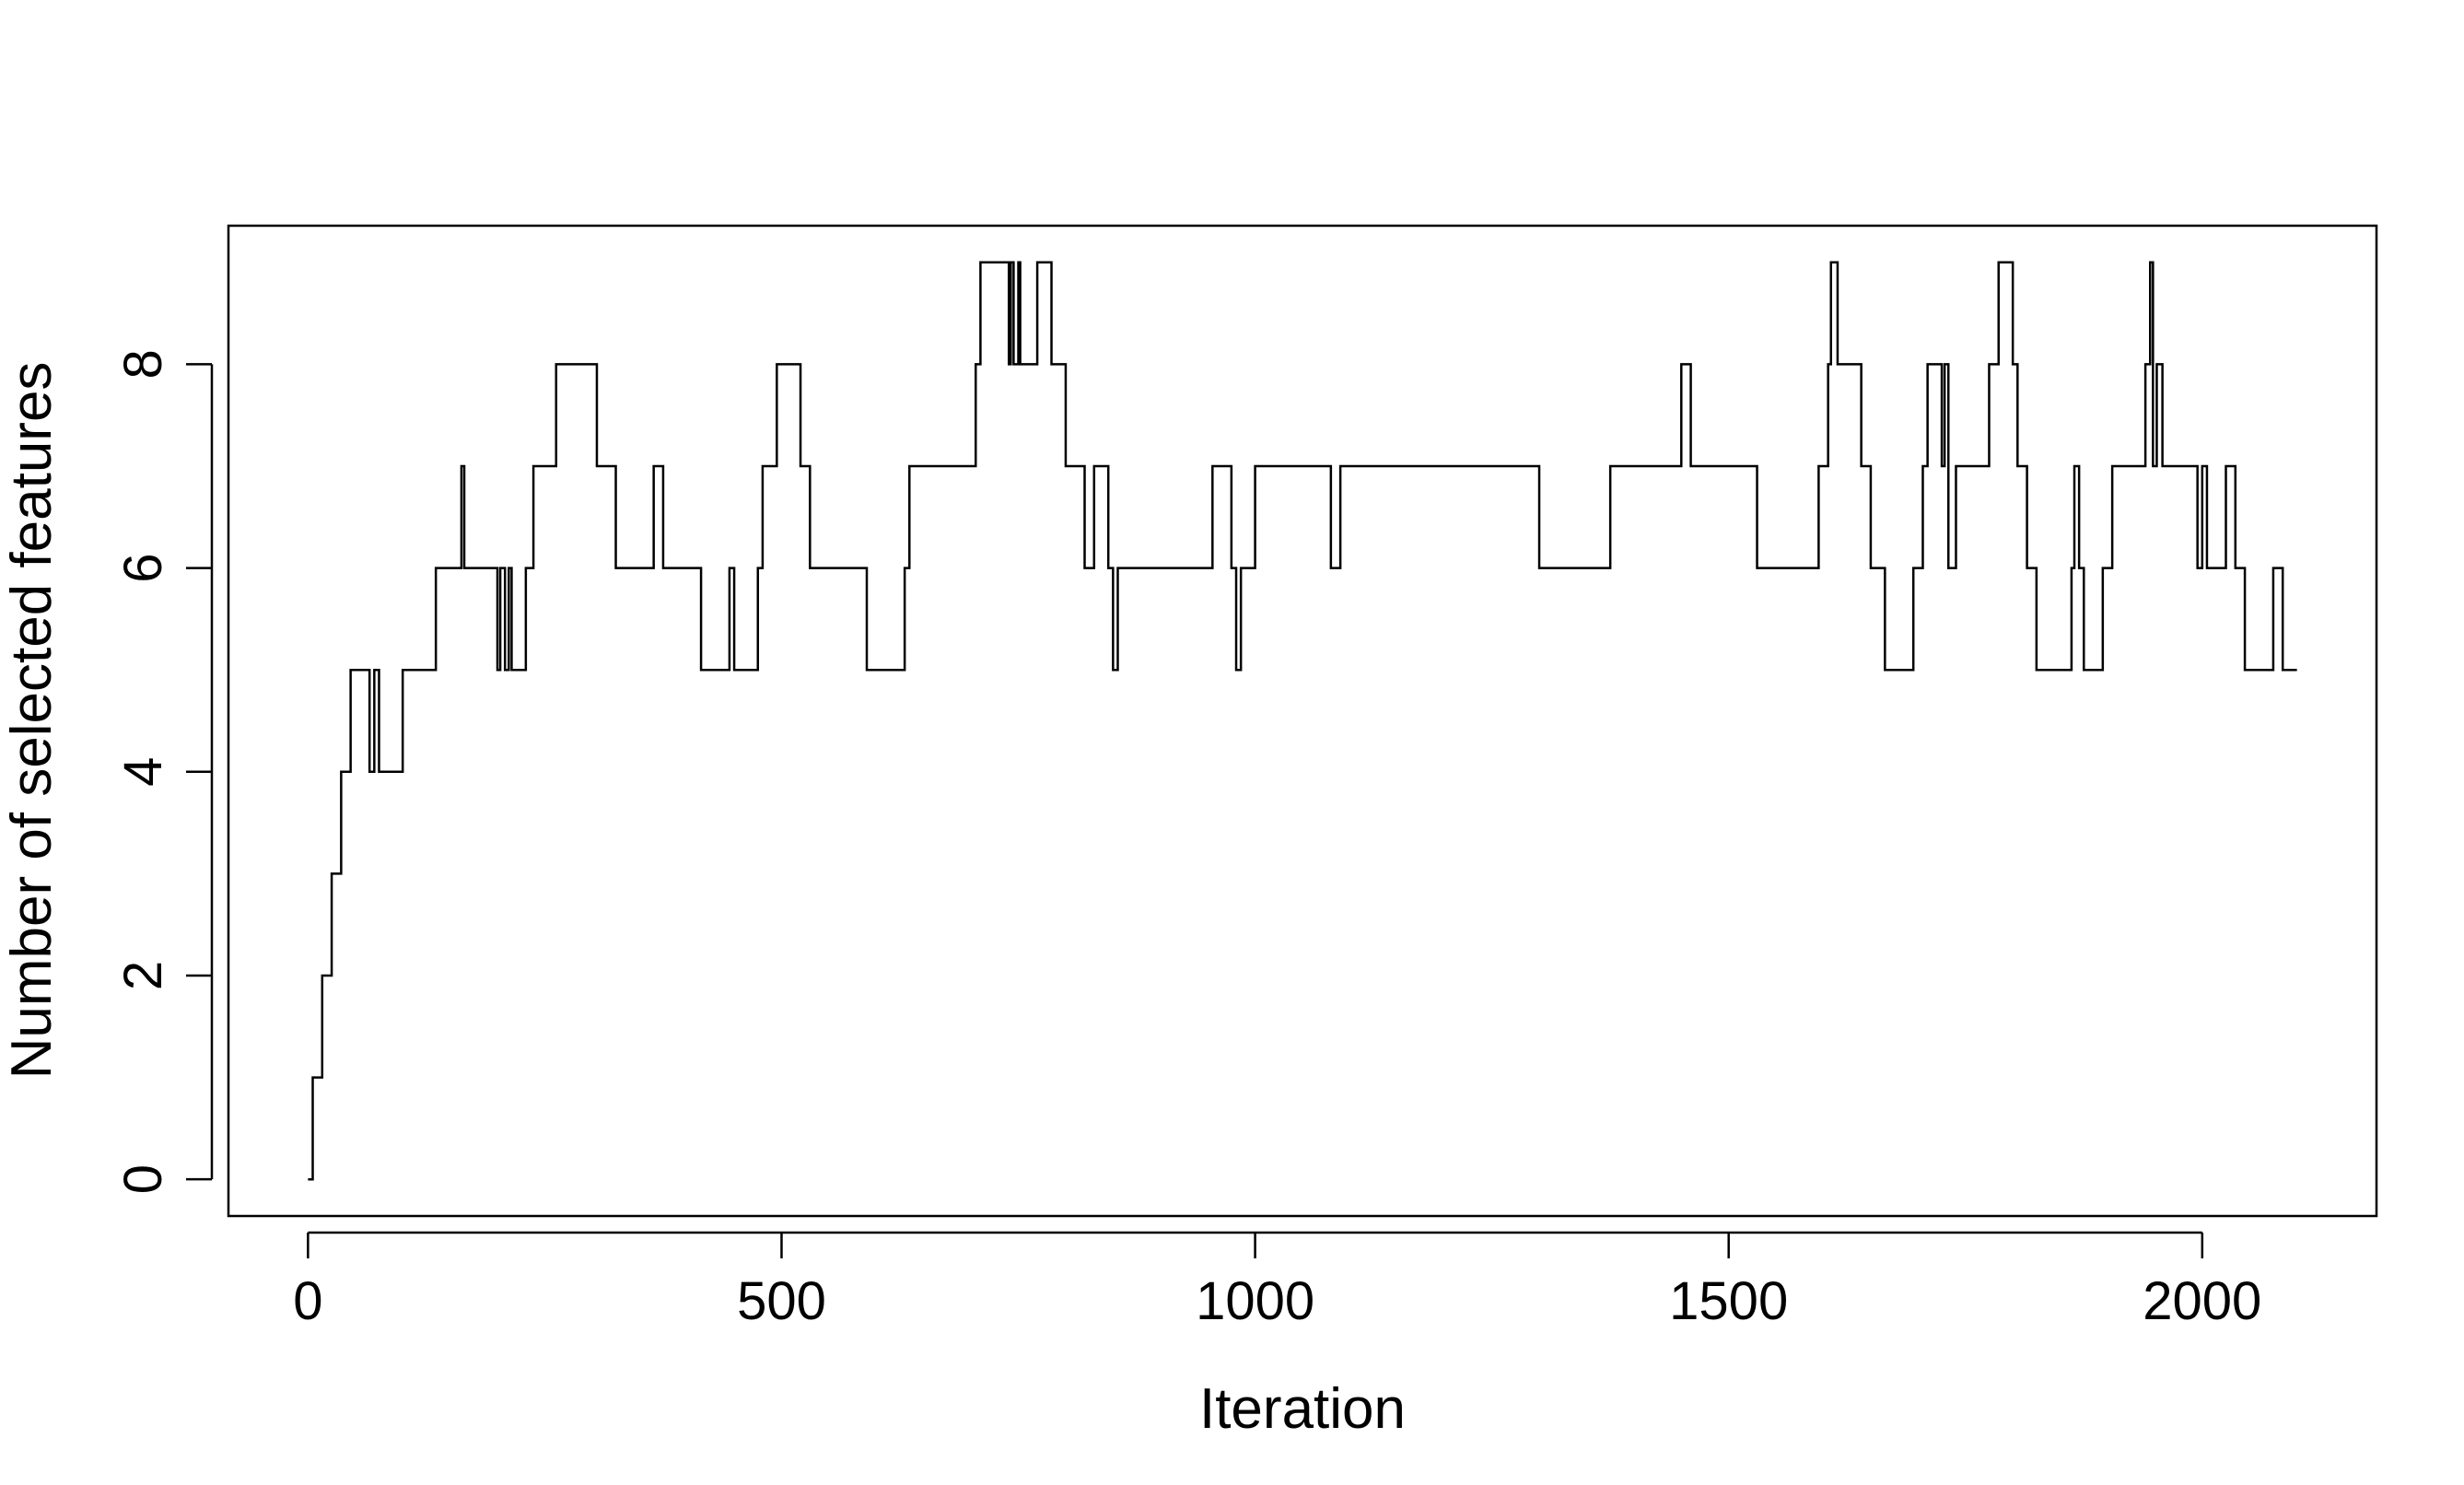  What do you see at coordinates (1302, 1409) in the screenshot?
I see `x-axis-title: Iteration` at bounding box center [1302, 1409].